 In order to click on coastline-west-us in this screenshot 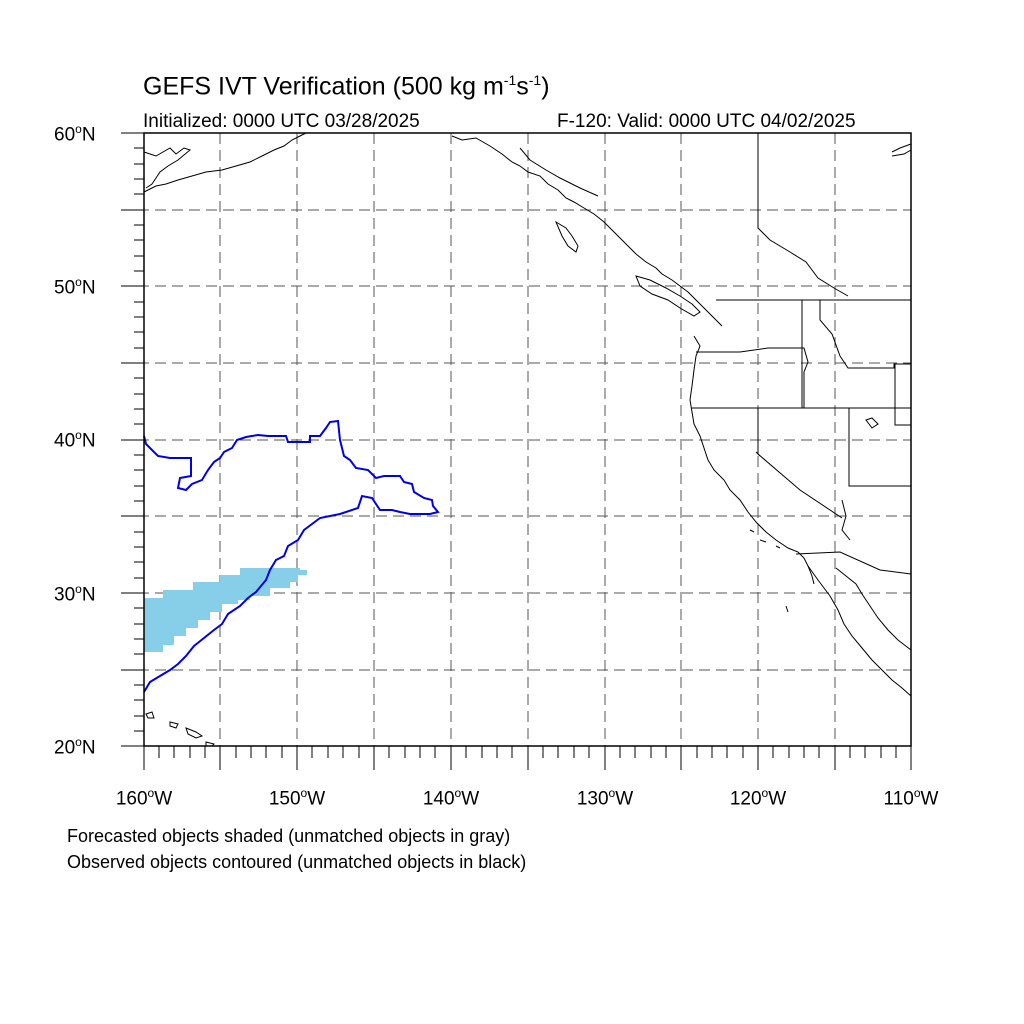, I will do `click(752, 460)`.